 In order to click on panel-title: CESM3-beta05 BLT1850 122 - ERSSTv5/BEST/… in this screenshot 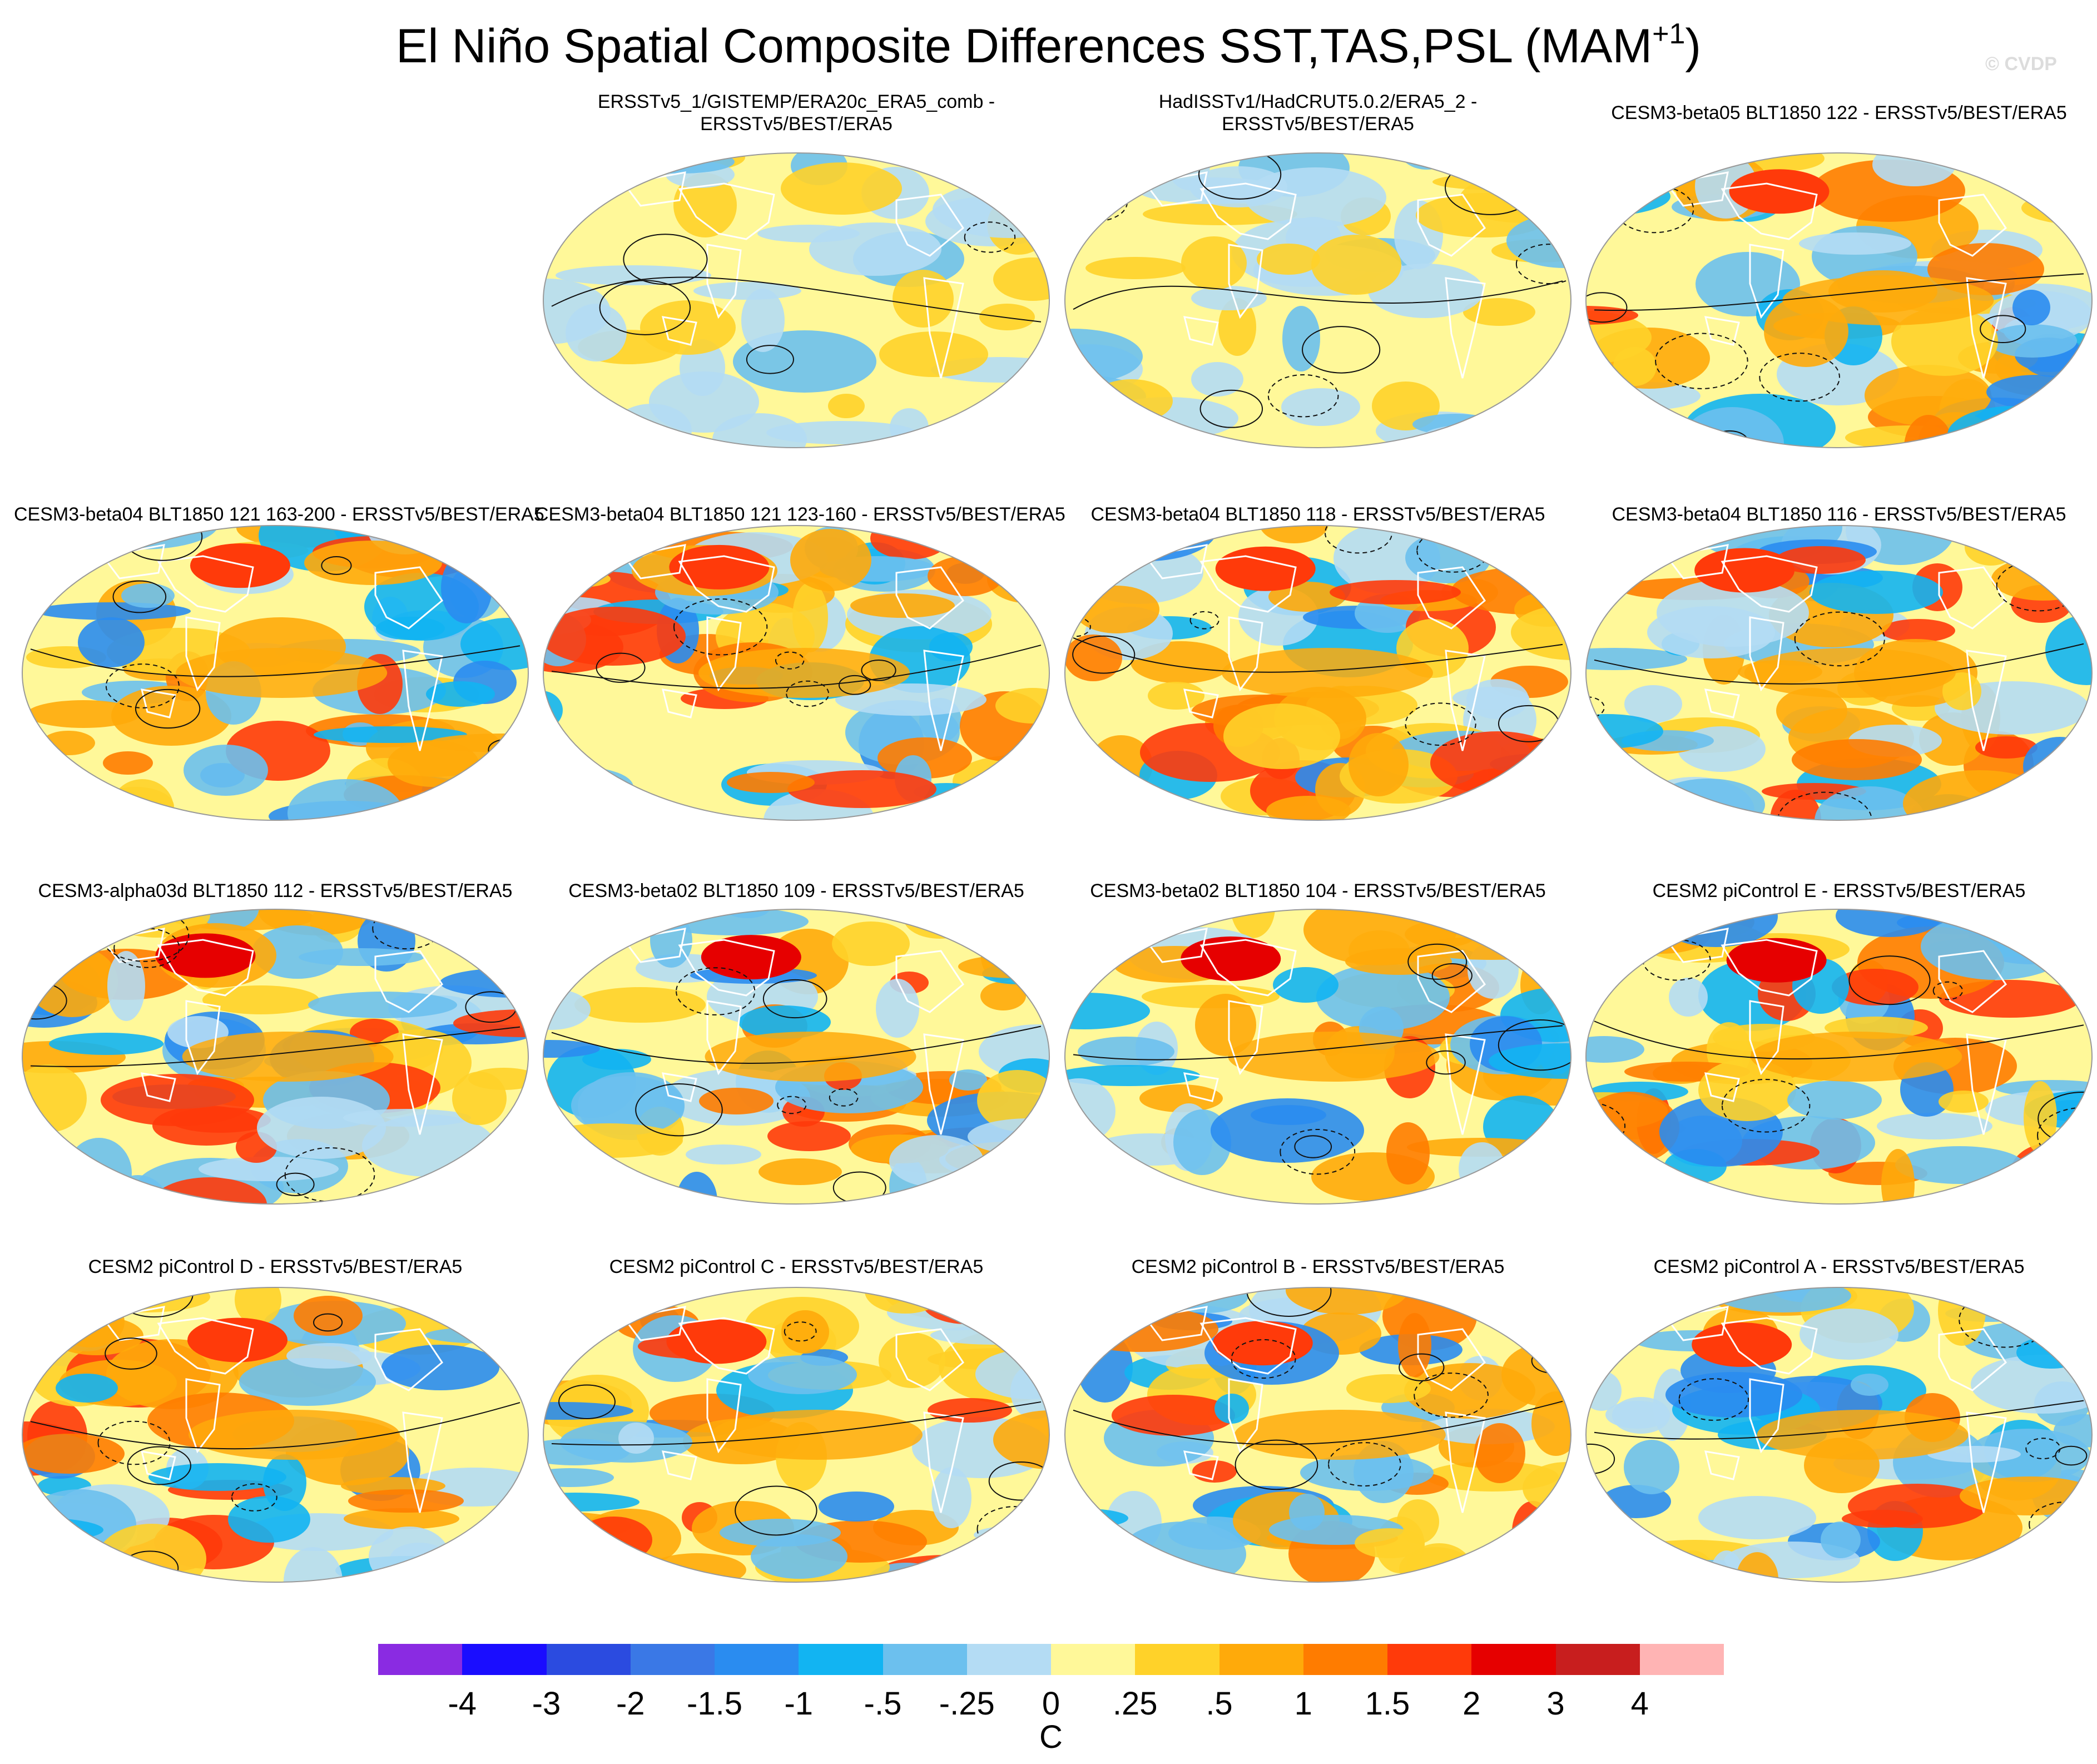, I will do `click(1839, 112)`.